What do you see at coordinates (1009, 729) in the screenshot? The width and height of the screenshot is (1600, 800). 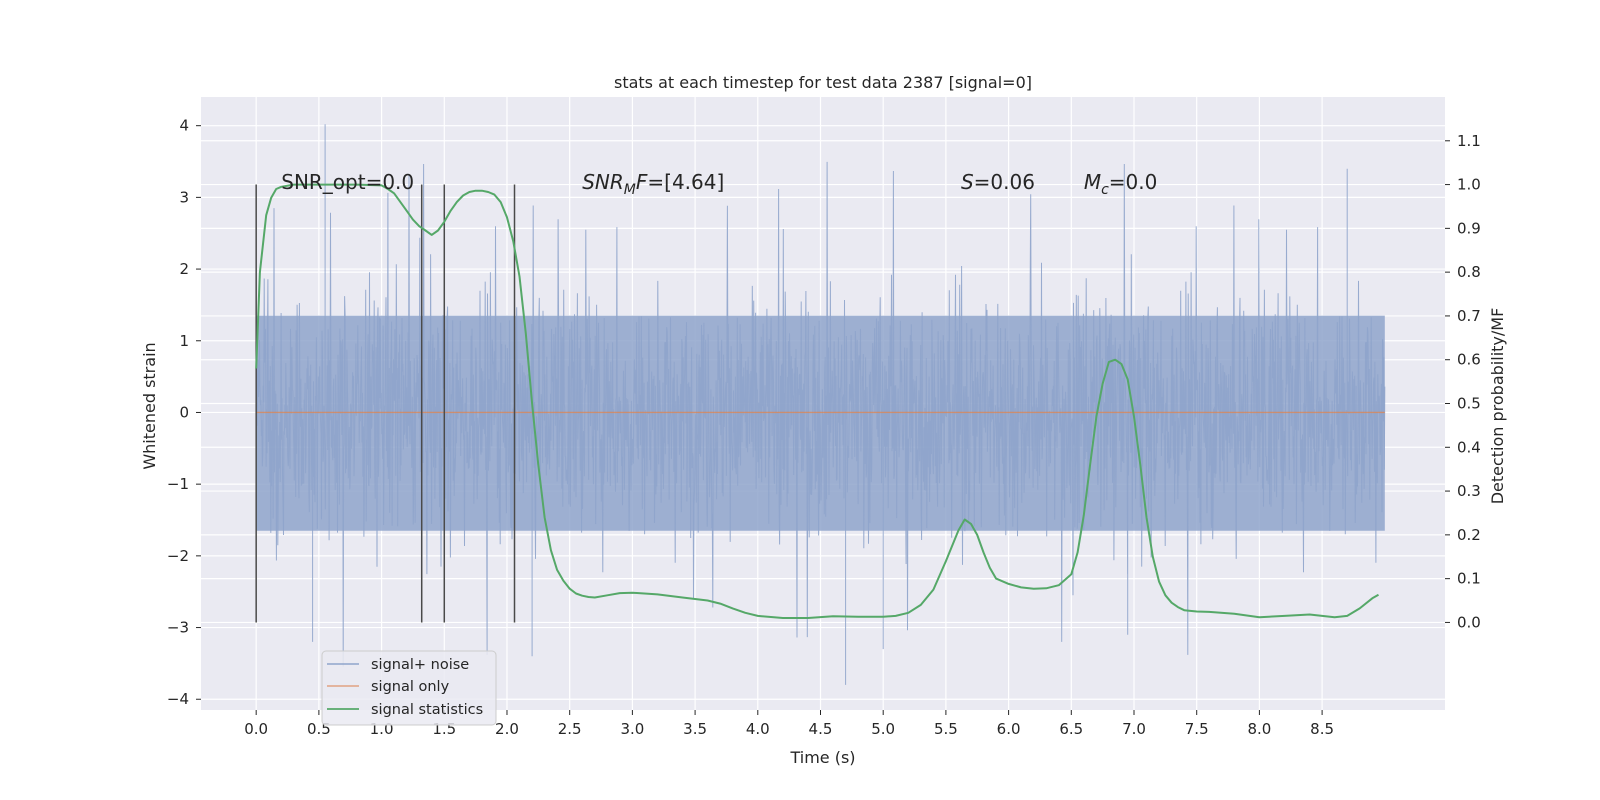 I see `x-tick-label: 6.0` at bounding box center [1009, 729].